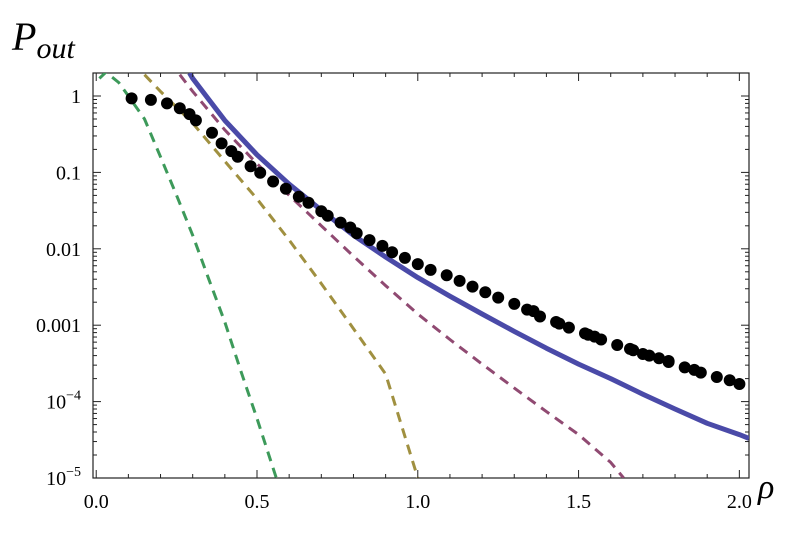 The width and height of the screenshot is (794, 533). I want to click on y-axis-title: Pout, so click(43, 39).